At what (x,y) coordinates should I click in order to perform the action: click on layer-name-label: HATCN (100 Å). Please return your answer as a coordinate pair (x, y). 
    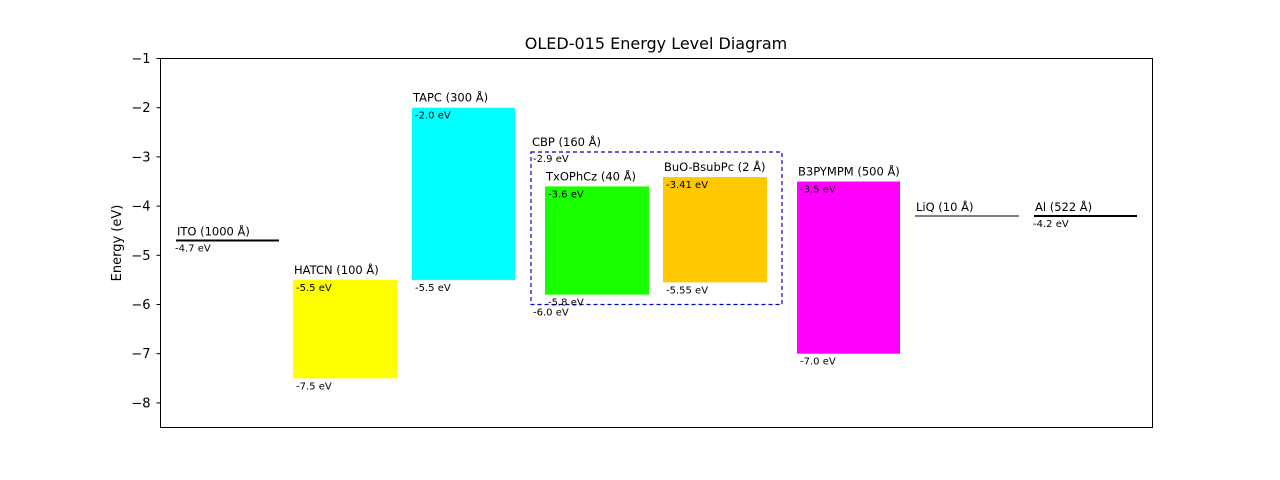
    Looking at the image, I should click on (336, 269).